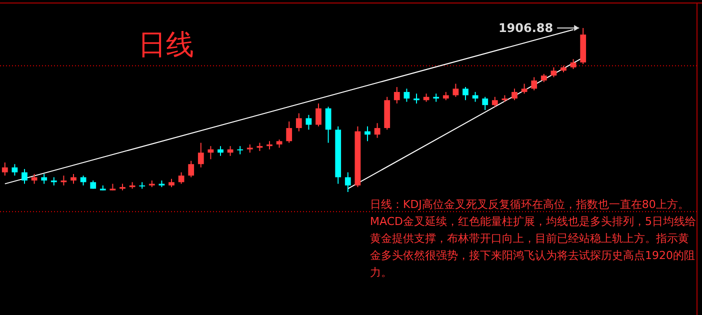 This screenshot has height=315, width=702. What do you see at coordinates (526, 28) in the screenshot?
I see `annotation: 1906.88` at bounding box center [526, 28].